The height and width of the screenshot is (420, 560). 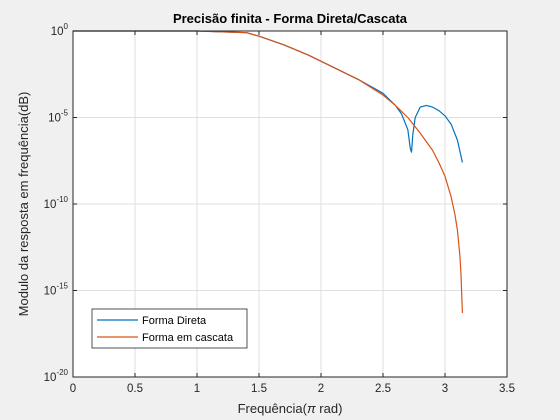 What do you see at coordinates (197, 389) in the screenshot?
I see `x-tick-label: 1` at bounding box center [197, 389].